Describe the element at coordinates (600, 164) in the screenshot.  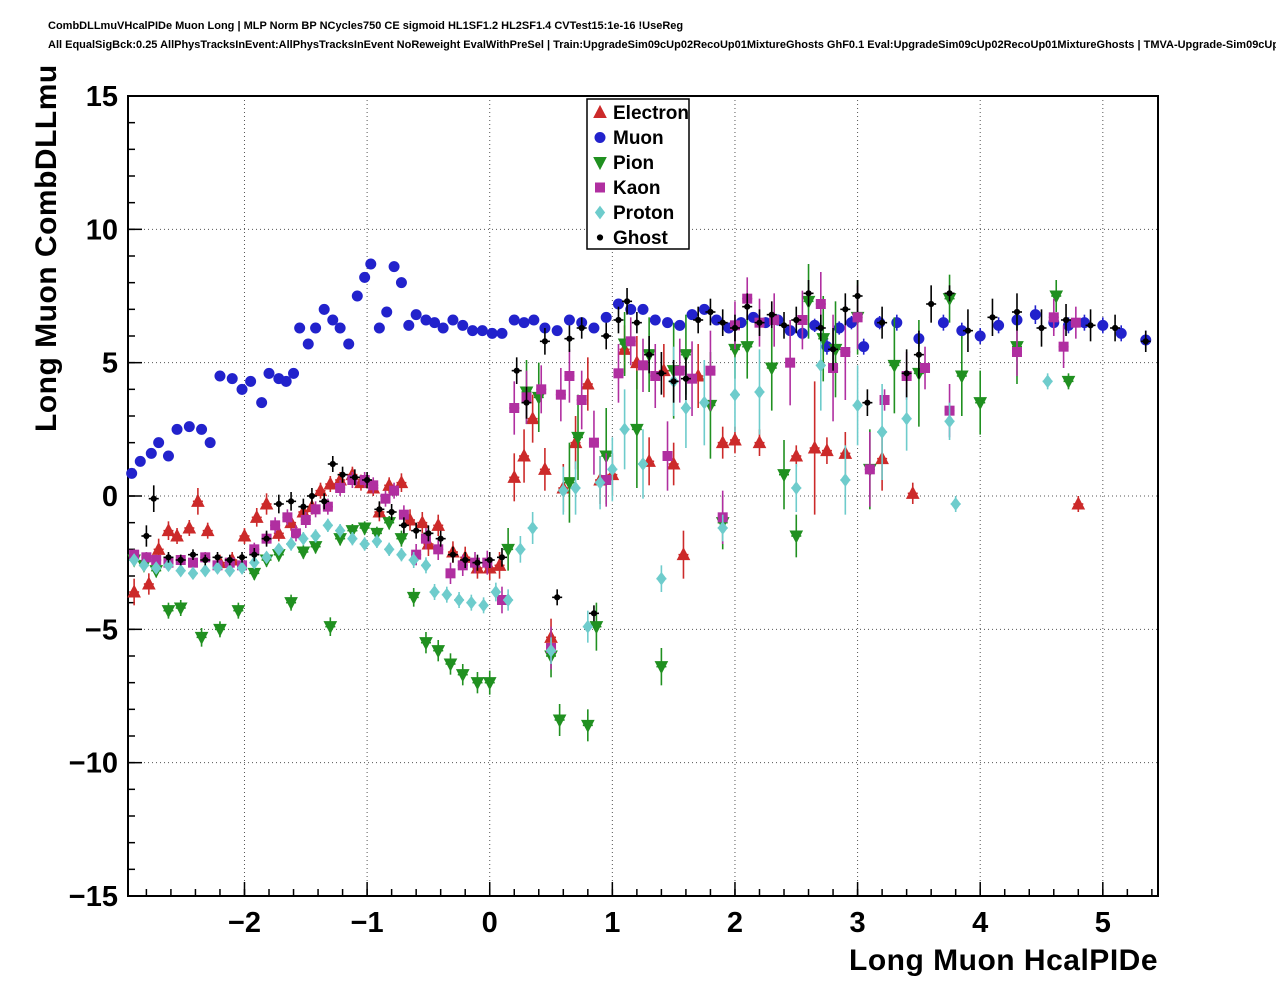
I see `legend-marker-pion-icon` at that location.